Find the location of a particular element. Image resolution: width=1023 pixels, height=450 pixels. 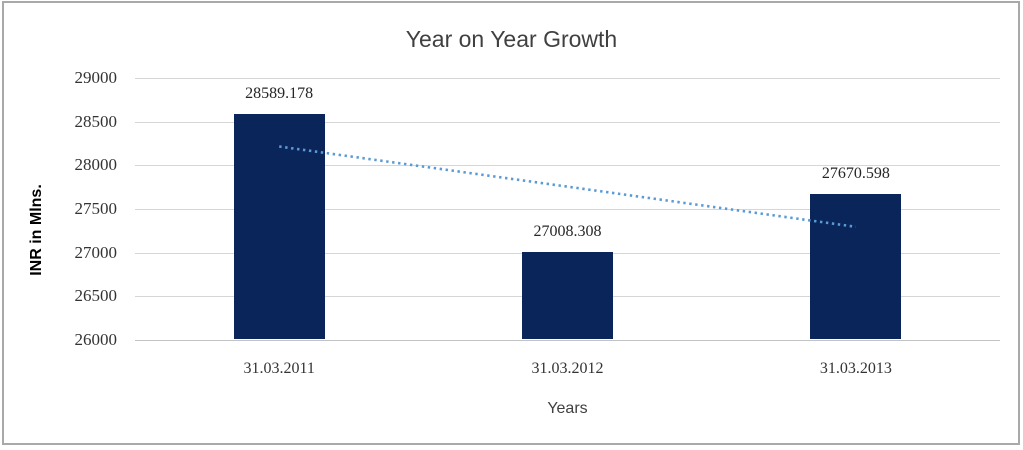

bar-31.03.2013 is located at coordinates (856, 266).